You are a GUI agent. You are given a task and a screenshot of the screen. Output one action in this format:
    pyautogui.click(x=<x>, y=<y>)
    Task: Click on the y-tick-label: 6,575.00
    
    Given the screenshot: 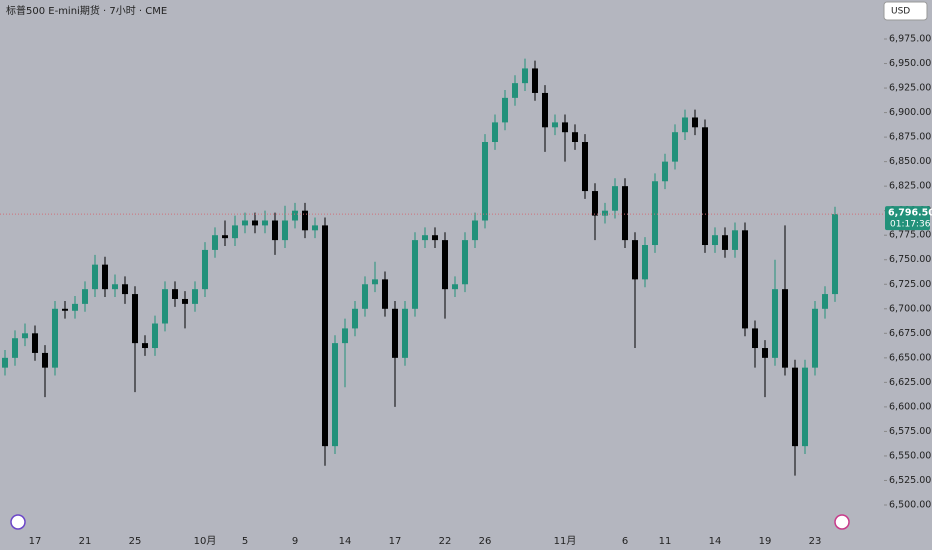 What is the action you would take?
    pyautogui.click(x=910, y=431)
    